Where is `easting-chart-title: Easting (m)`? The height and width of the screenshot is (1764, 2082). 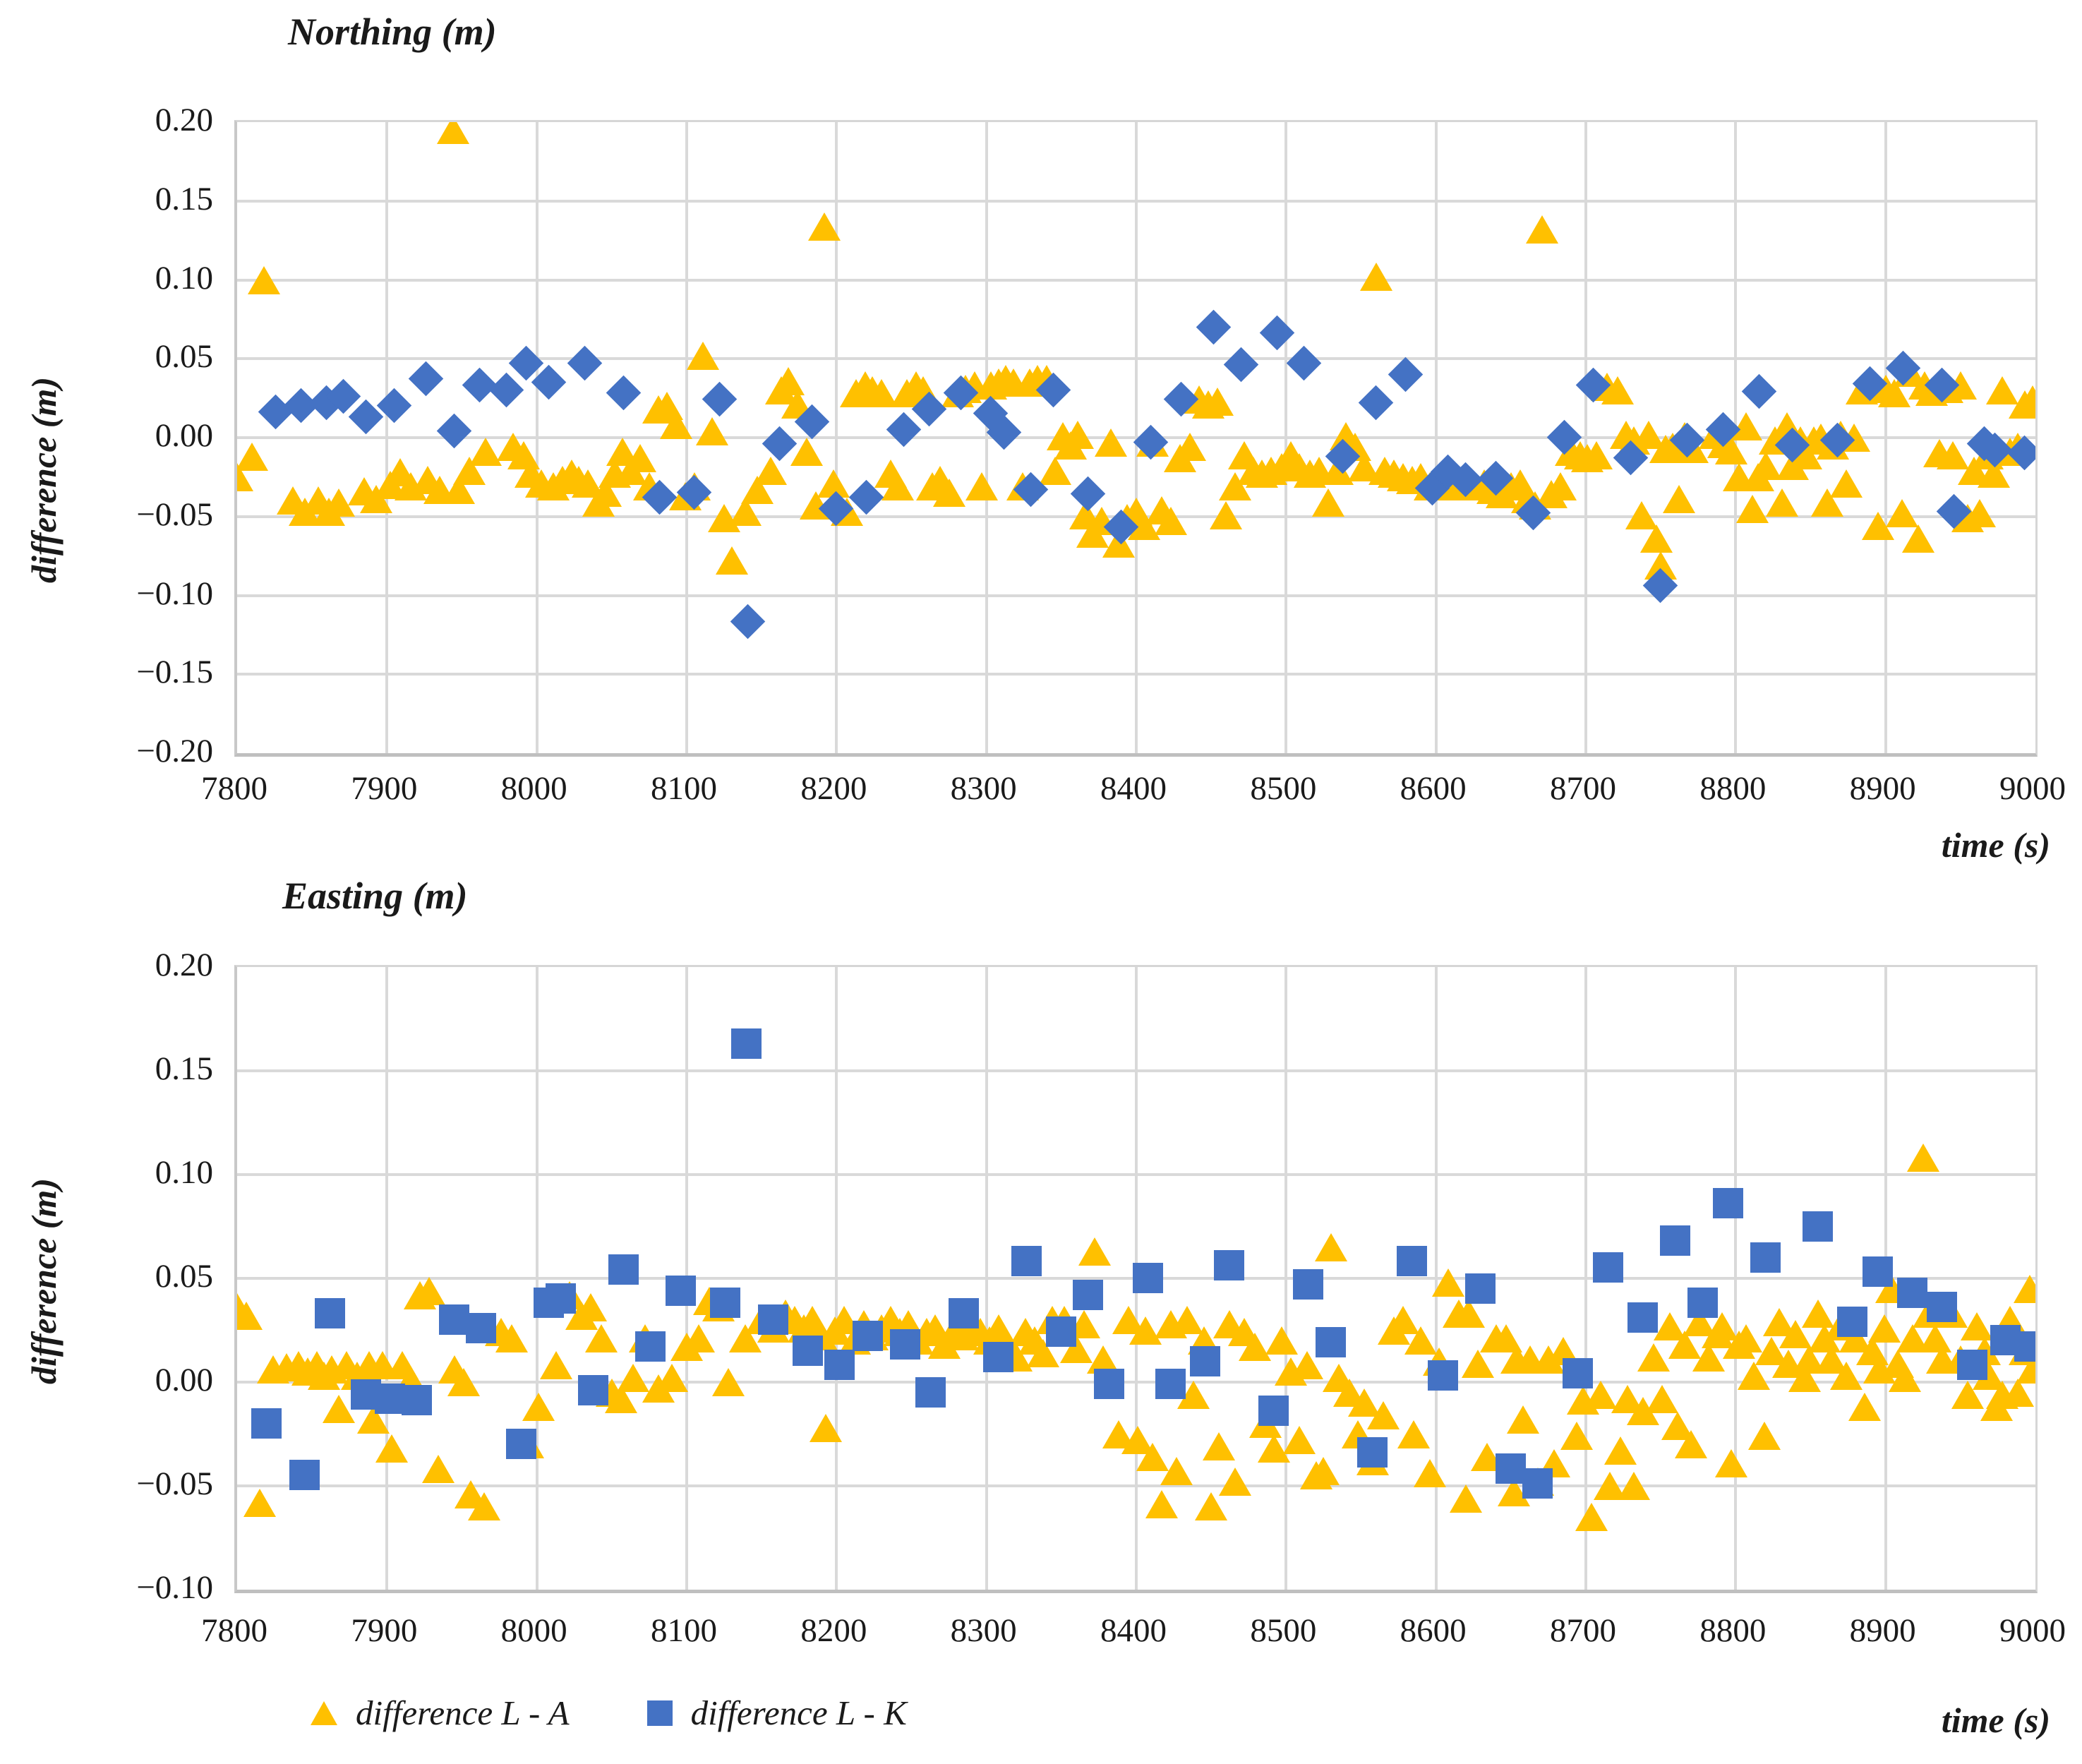 easting-chart-title: Easting (m) is located at coordinates (375, 896).